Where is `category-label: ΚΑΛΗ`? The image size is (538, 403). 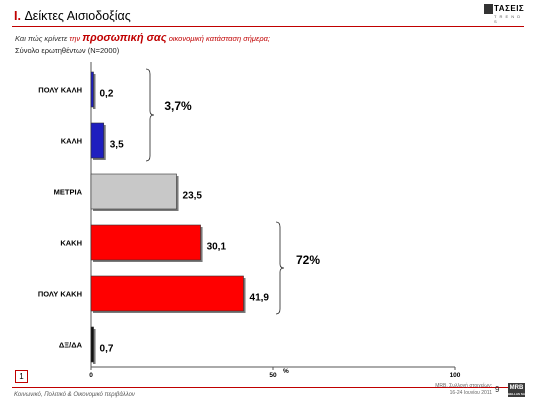
category-label: ΚΑΛΗ is located at coordinates (71, 141).